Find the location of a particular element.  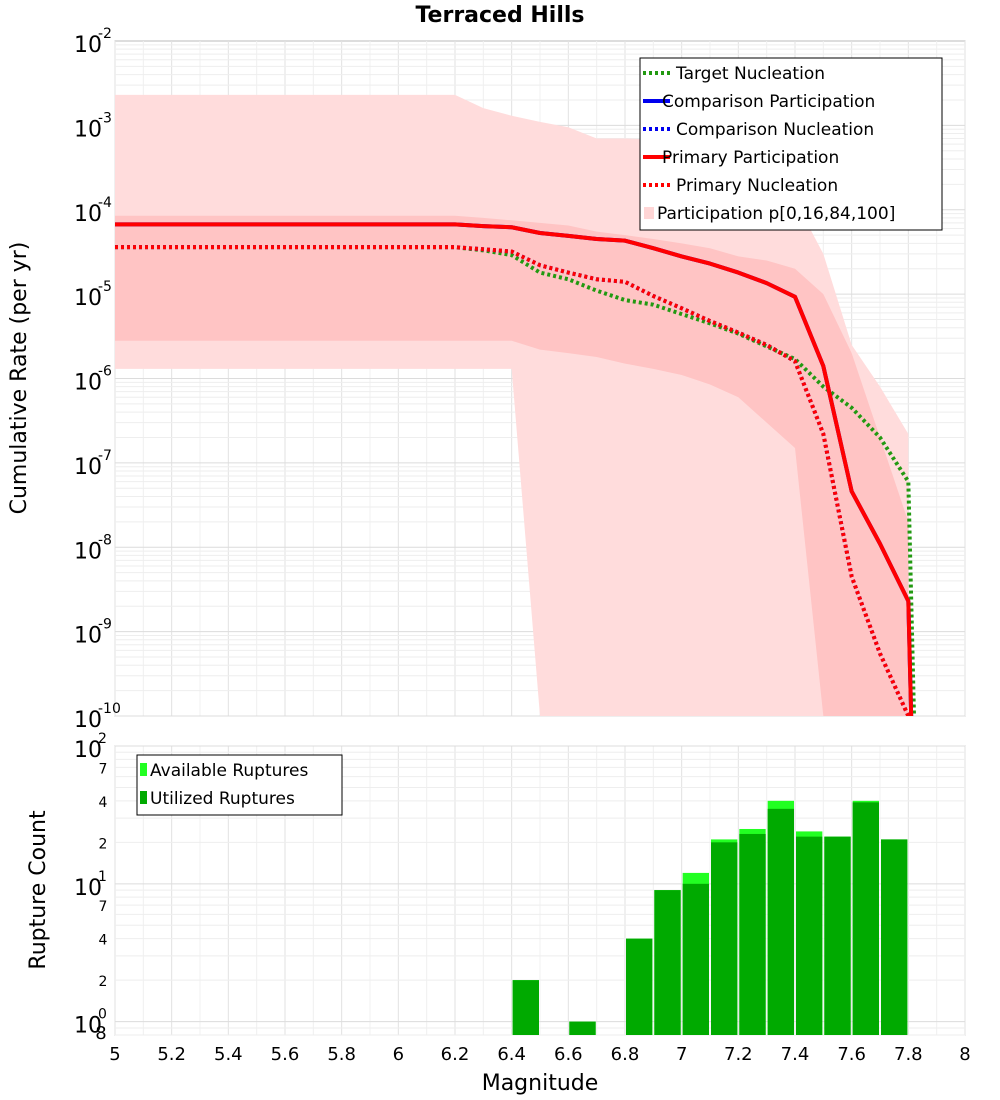

count-x-ticks: 5 5.2 5.4 5.6 5.8 6 6.2 6.4 6.6 6.8 7 7.2 7.4 7.6 7.8 8 is located at coordinates (539, 1054).